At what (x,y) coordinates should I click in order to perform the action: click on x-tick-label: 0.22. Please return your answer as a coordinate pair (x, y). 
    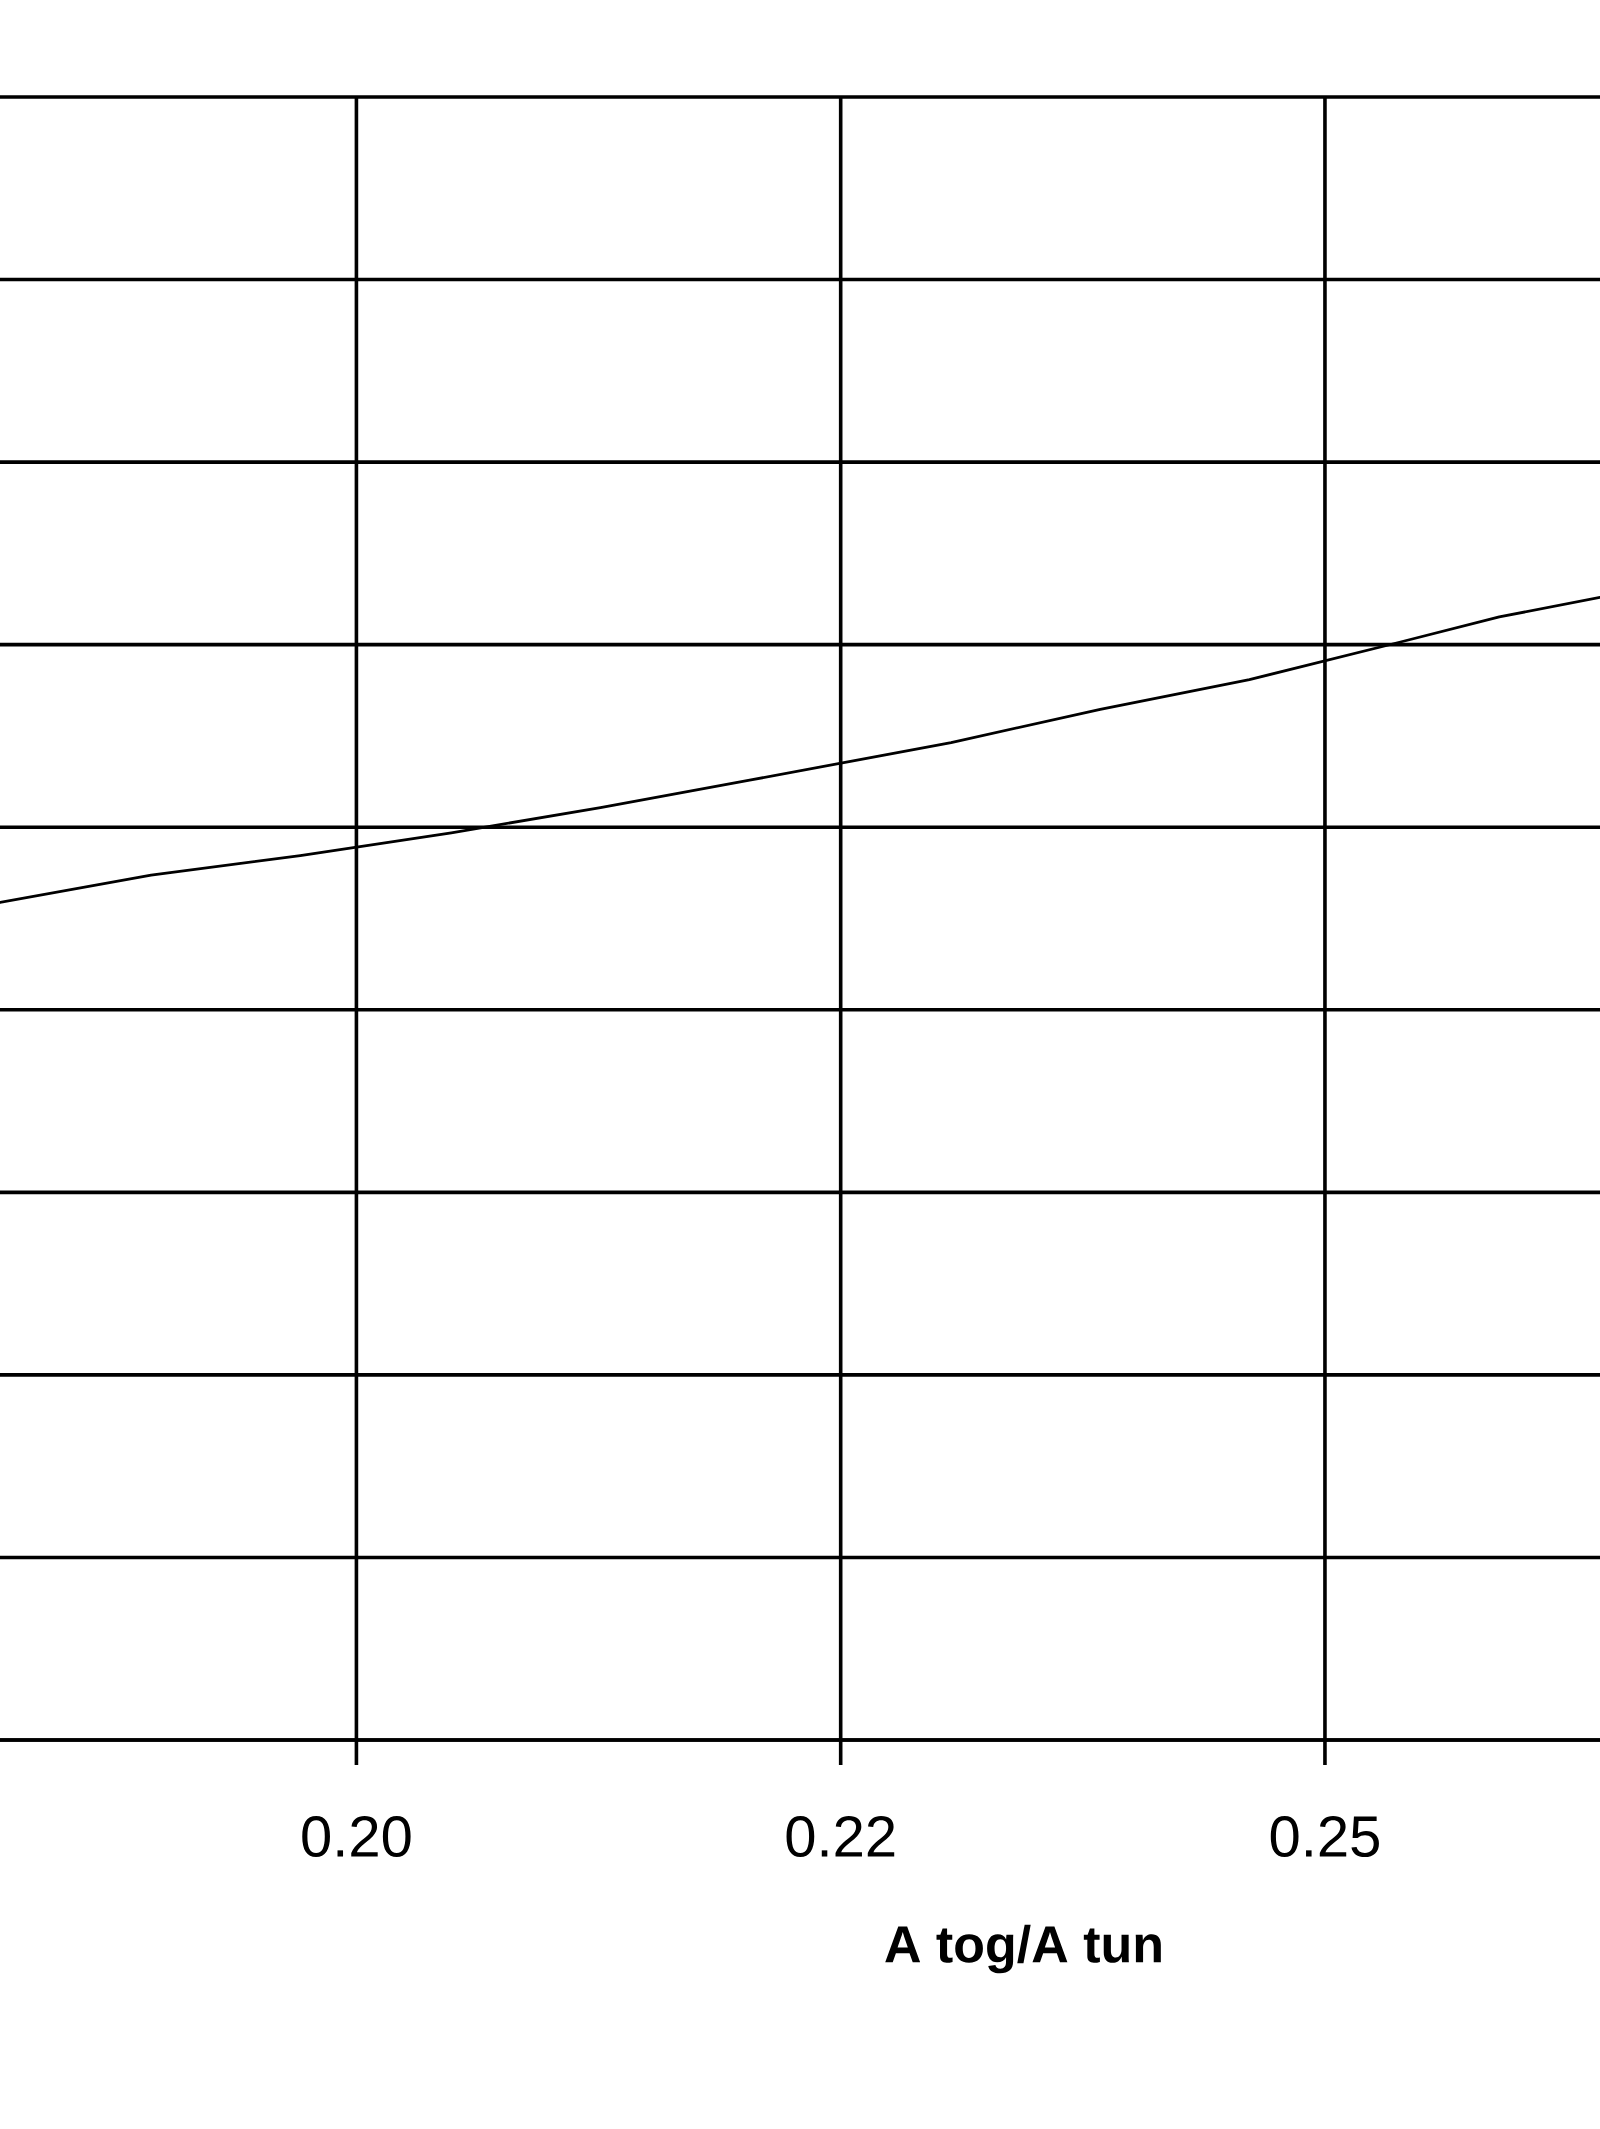
    Looking at the image, I should click on (840, 1837).